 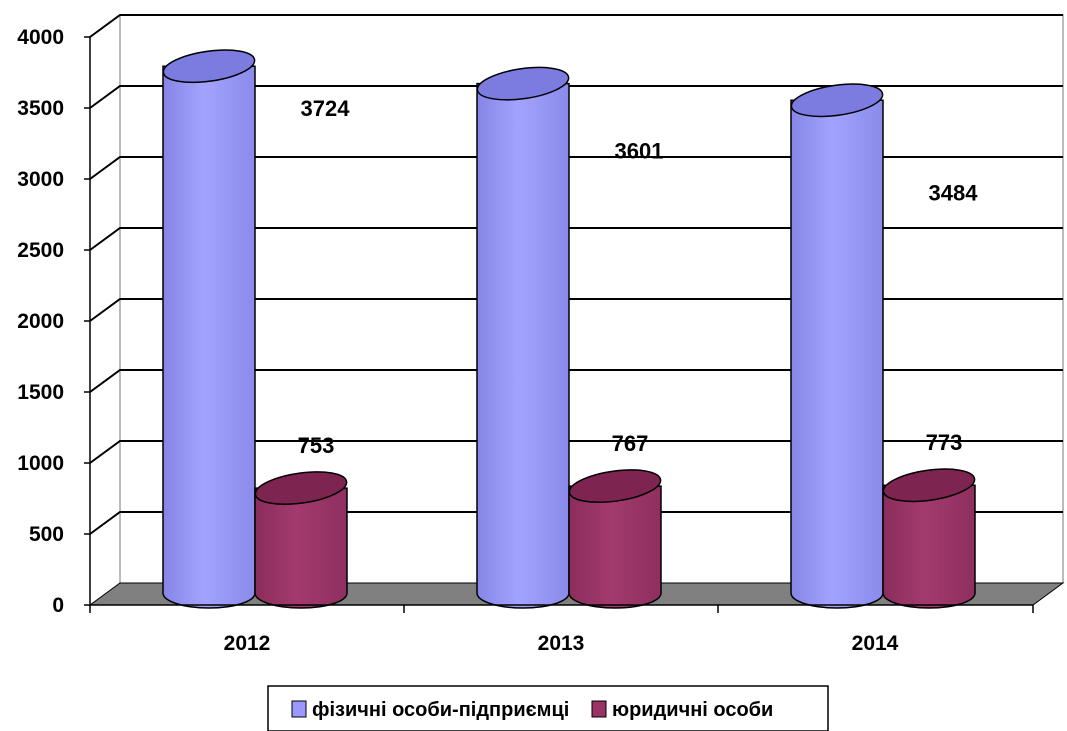 I want to click on x-tick-label: 2012, so click(x=247, y=643).